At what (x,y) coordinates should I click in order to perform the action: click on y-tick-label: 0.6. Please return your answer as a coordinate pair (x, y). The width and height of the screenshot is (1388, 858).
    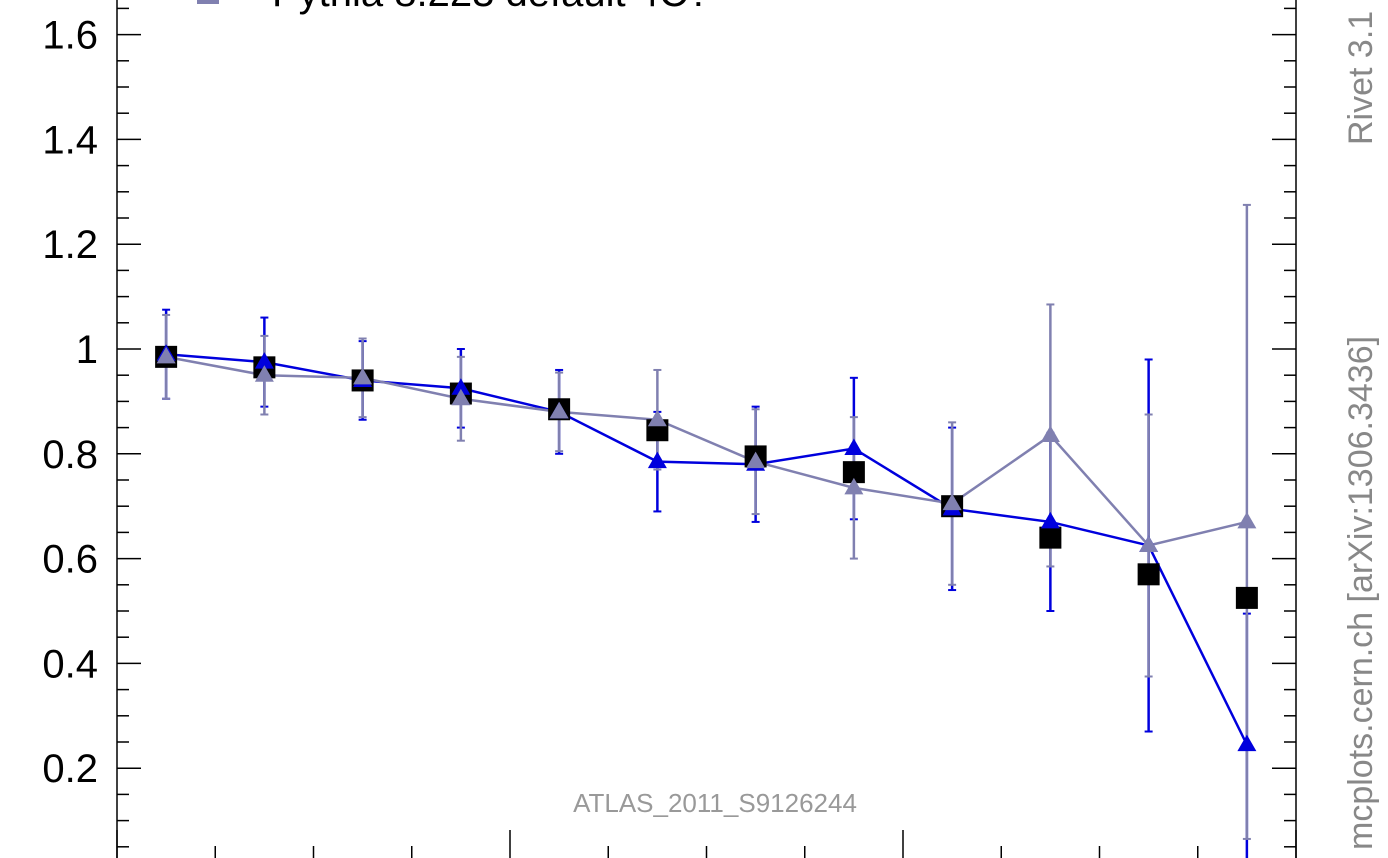
    Looking at the image, I should click on (70, 560).